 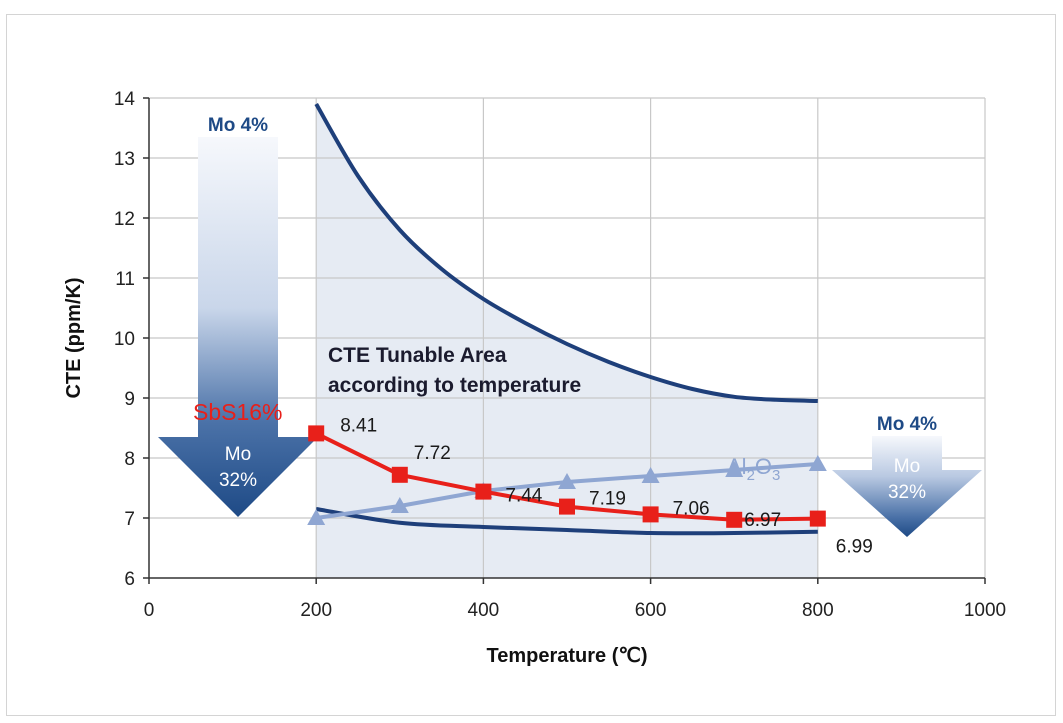 I want to click on x-tick-label-400: 400, so click(x=484, y=610).